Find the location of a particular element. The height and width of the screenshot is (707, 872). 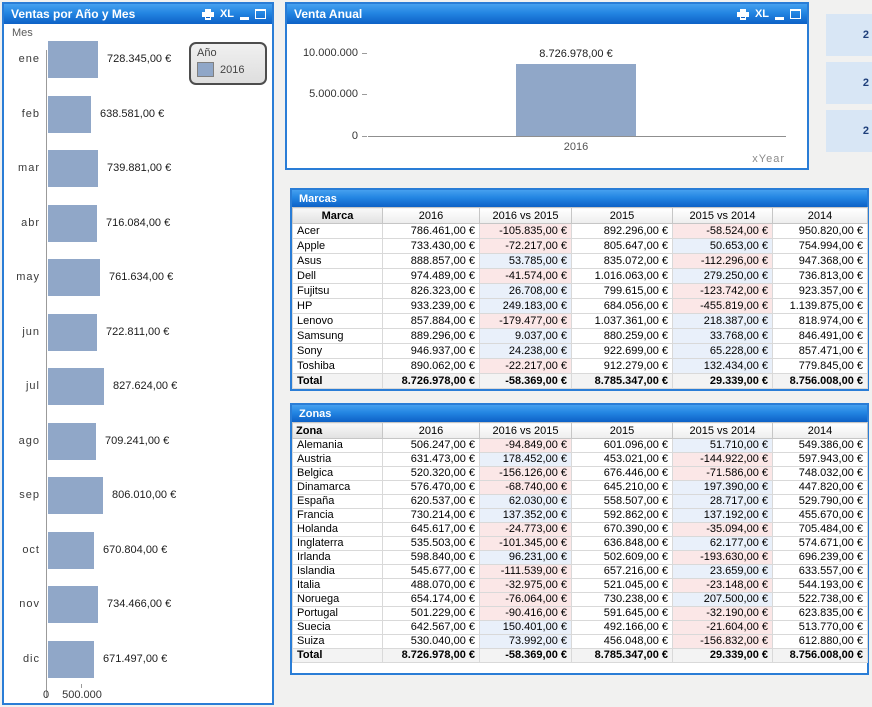

value-cell: 218.387,00 € is located at coordinates (722, 321).